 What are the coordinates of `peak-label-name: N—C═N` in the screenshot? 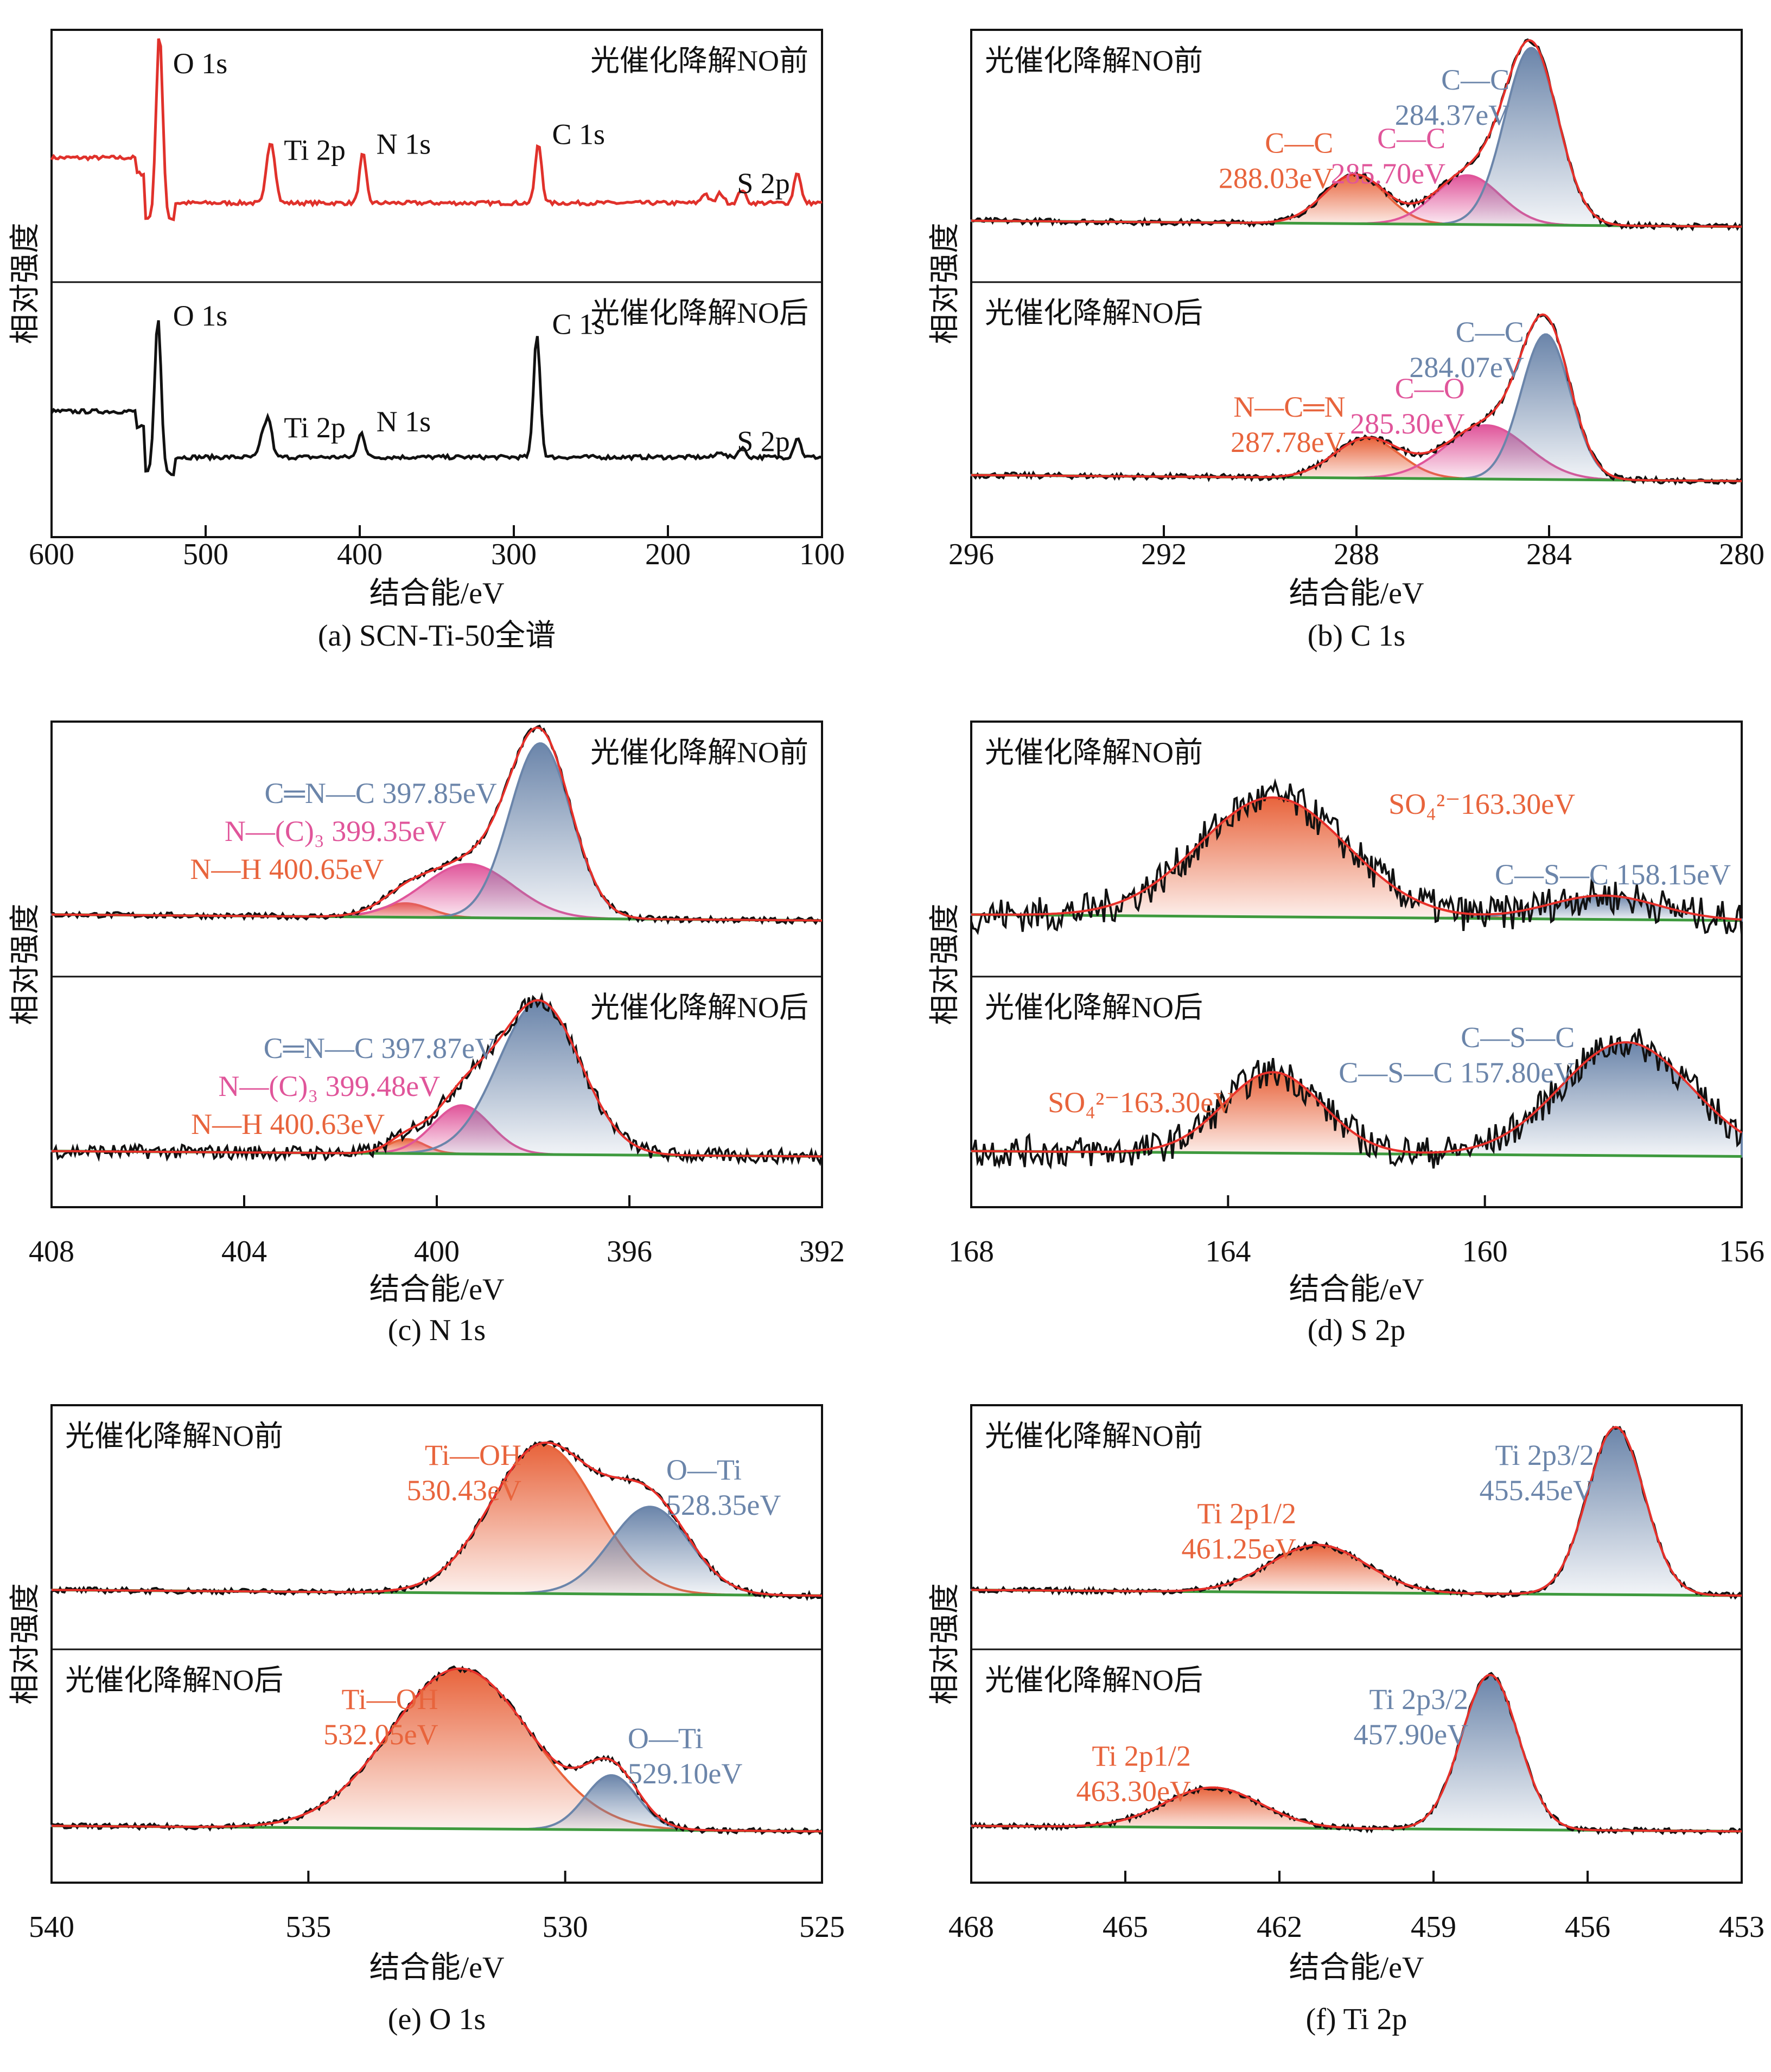 It's located at (1289, 407).